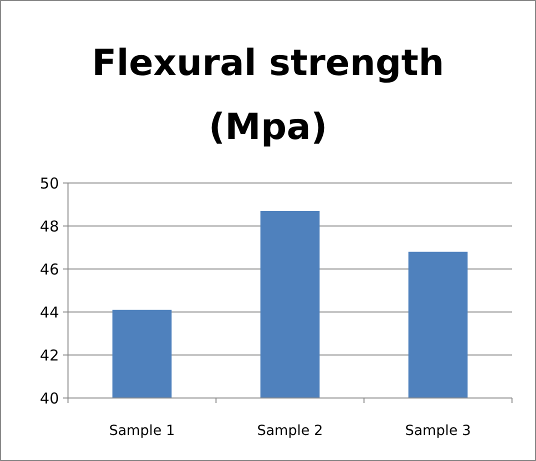 The width and height of the screenshot is (536, 461). What do you see at coordinates (438, 431) in the screenshot?
I see `x-tick-label: Sample 3` at bounding box center [438, 431].